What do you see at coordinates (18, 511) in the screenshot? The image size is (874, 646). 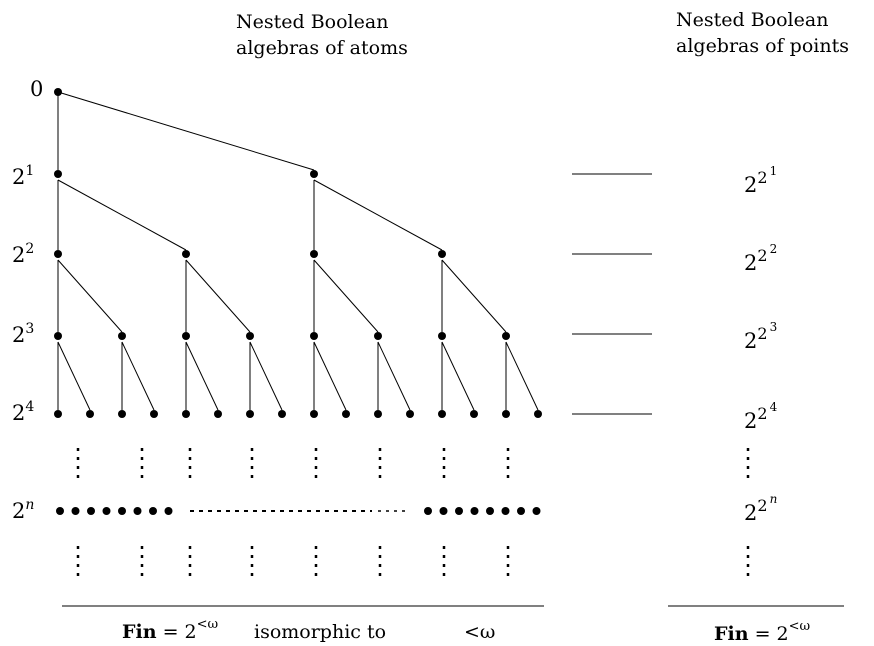 I see `level-label-n-base: 2` at bounding box center [18, 511].